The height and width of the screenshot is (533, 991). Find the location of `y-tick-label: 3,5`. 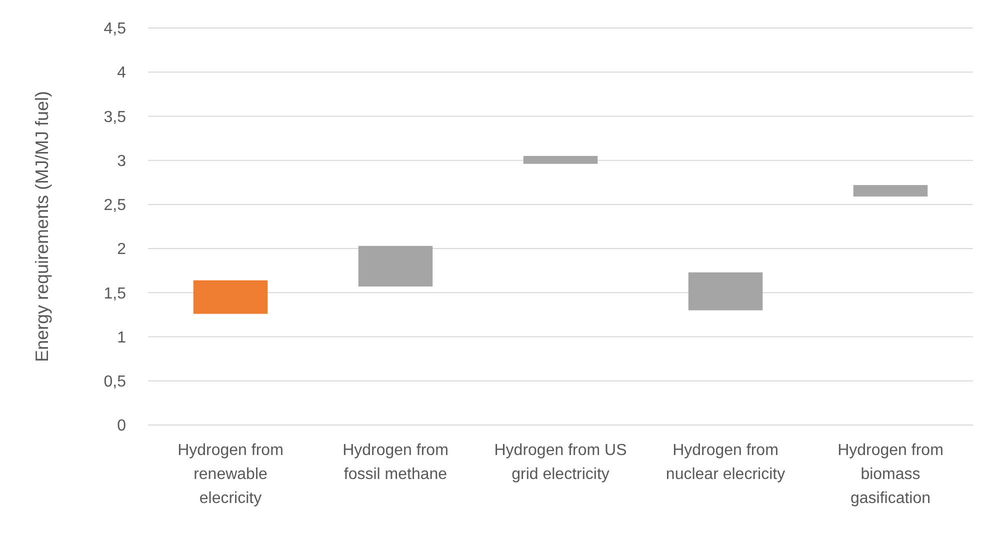

y-tick-label: 3,5 is located at coordinates (115, 117).